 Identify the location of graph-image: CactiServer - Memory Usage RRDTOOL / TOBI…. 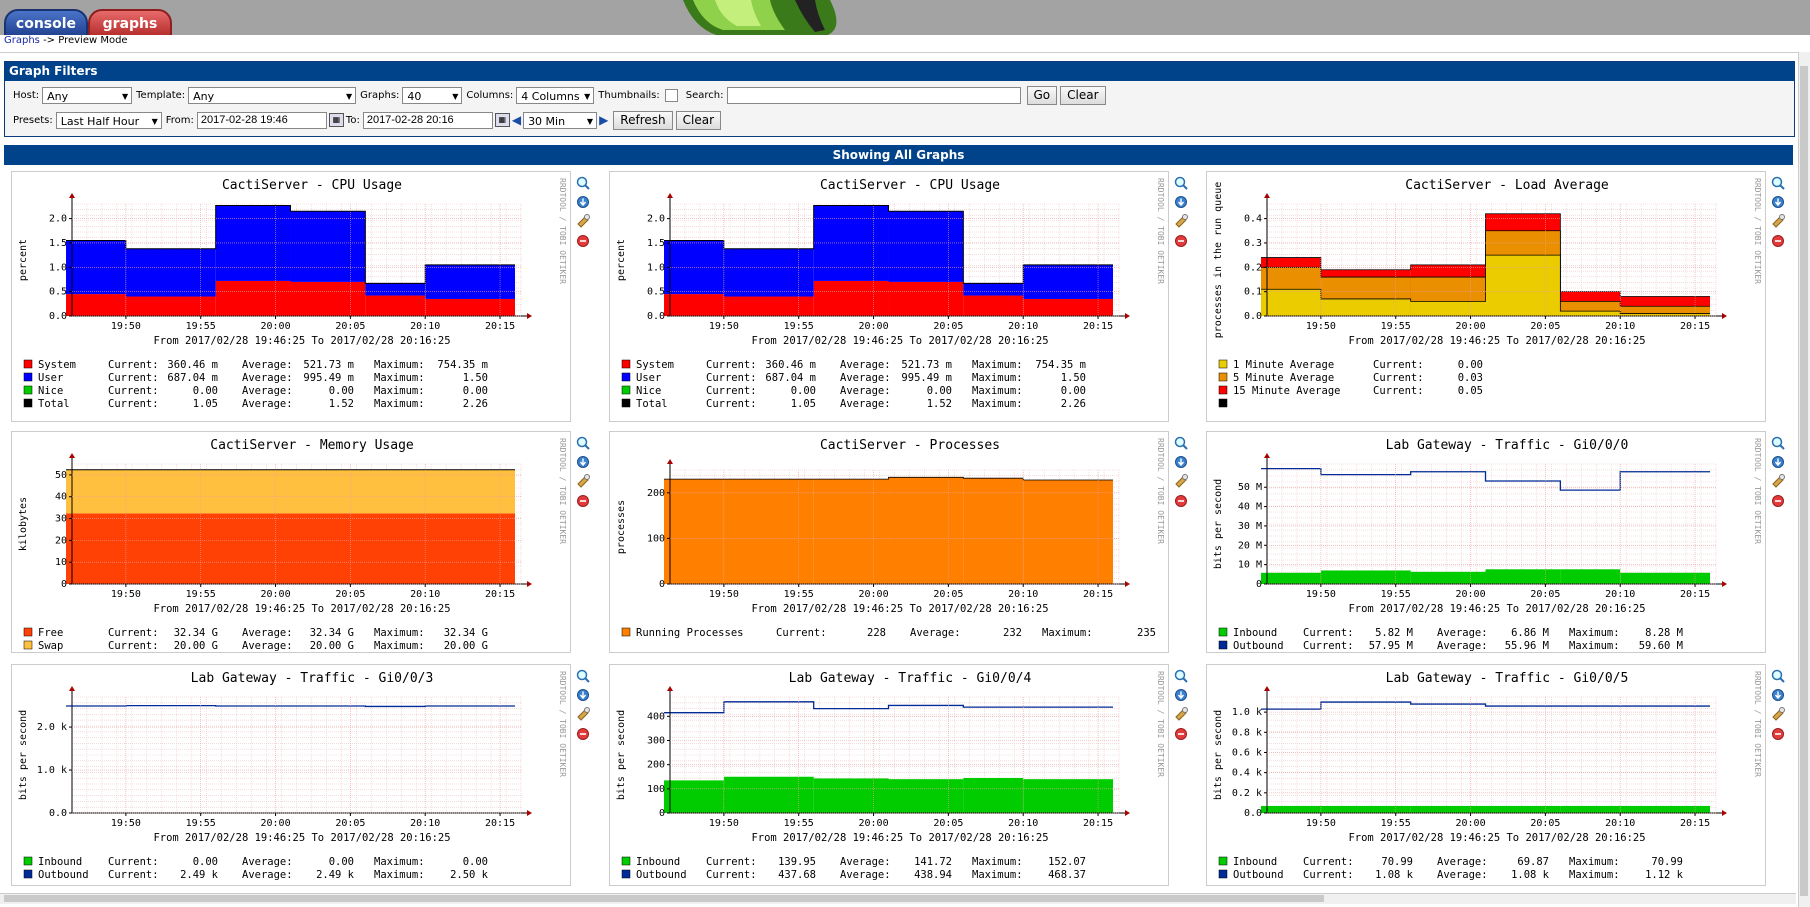
(291, 542).